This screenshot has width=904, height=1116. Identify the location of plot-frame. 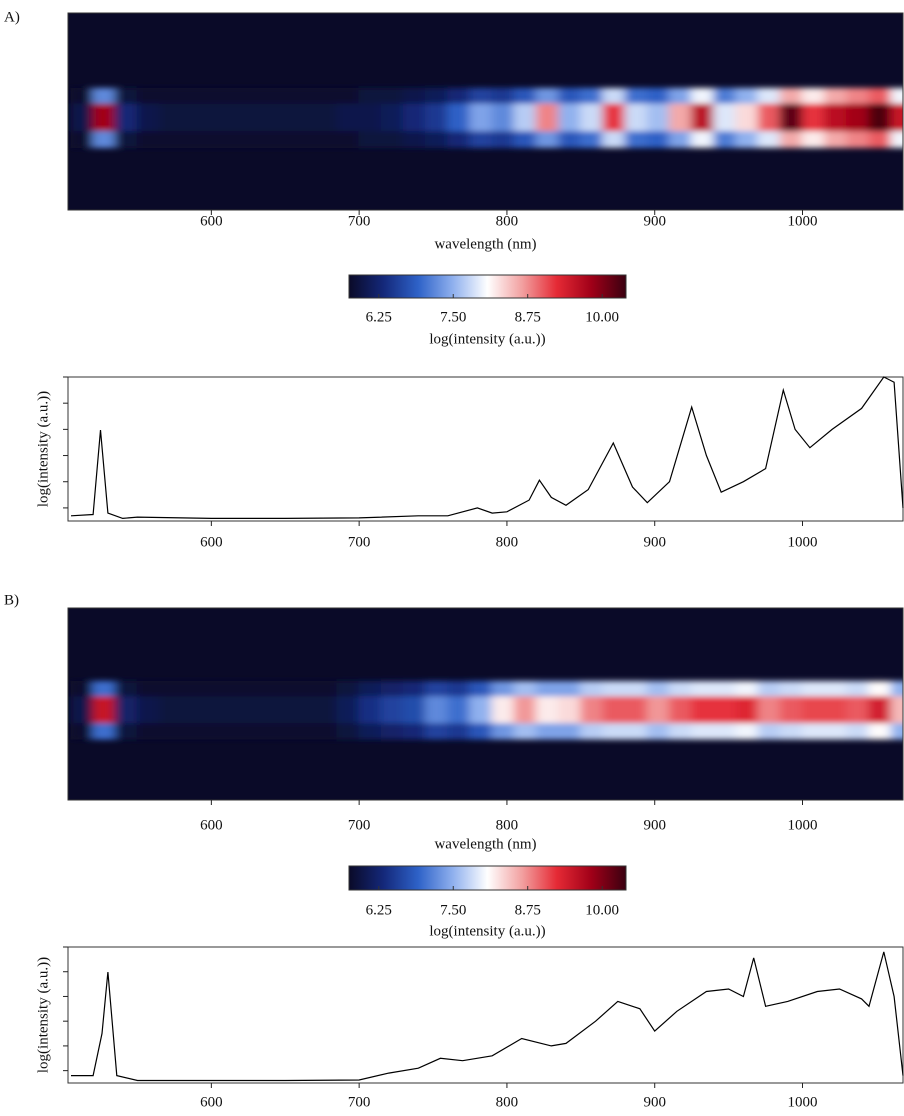
(485, 449).